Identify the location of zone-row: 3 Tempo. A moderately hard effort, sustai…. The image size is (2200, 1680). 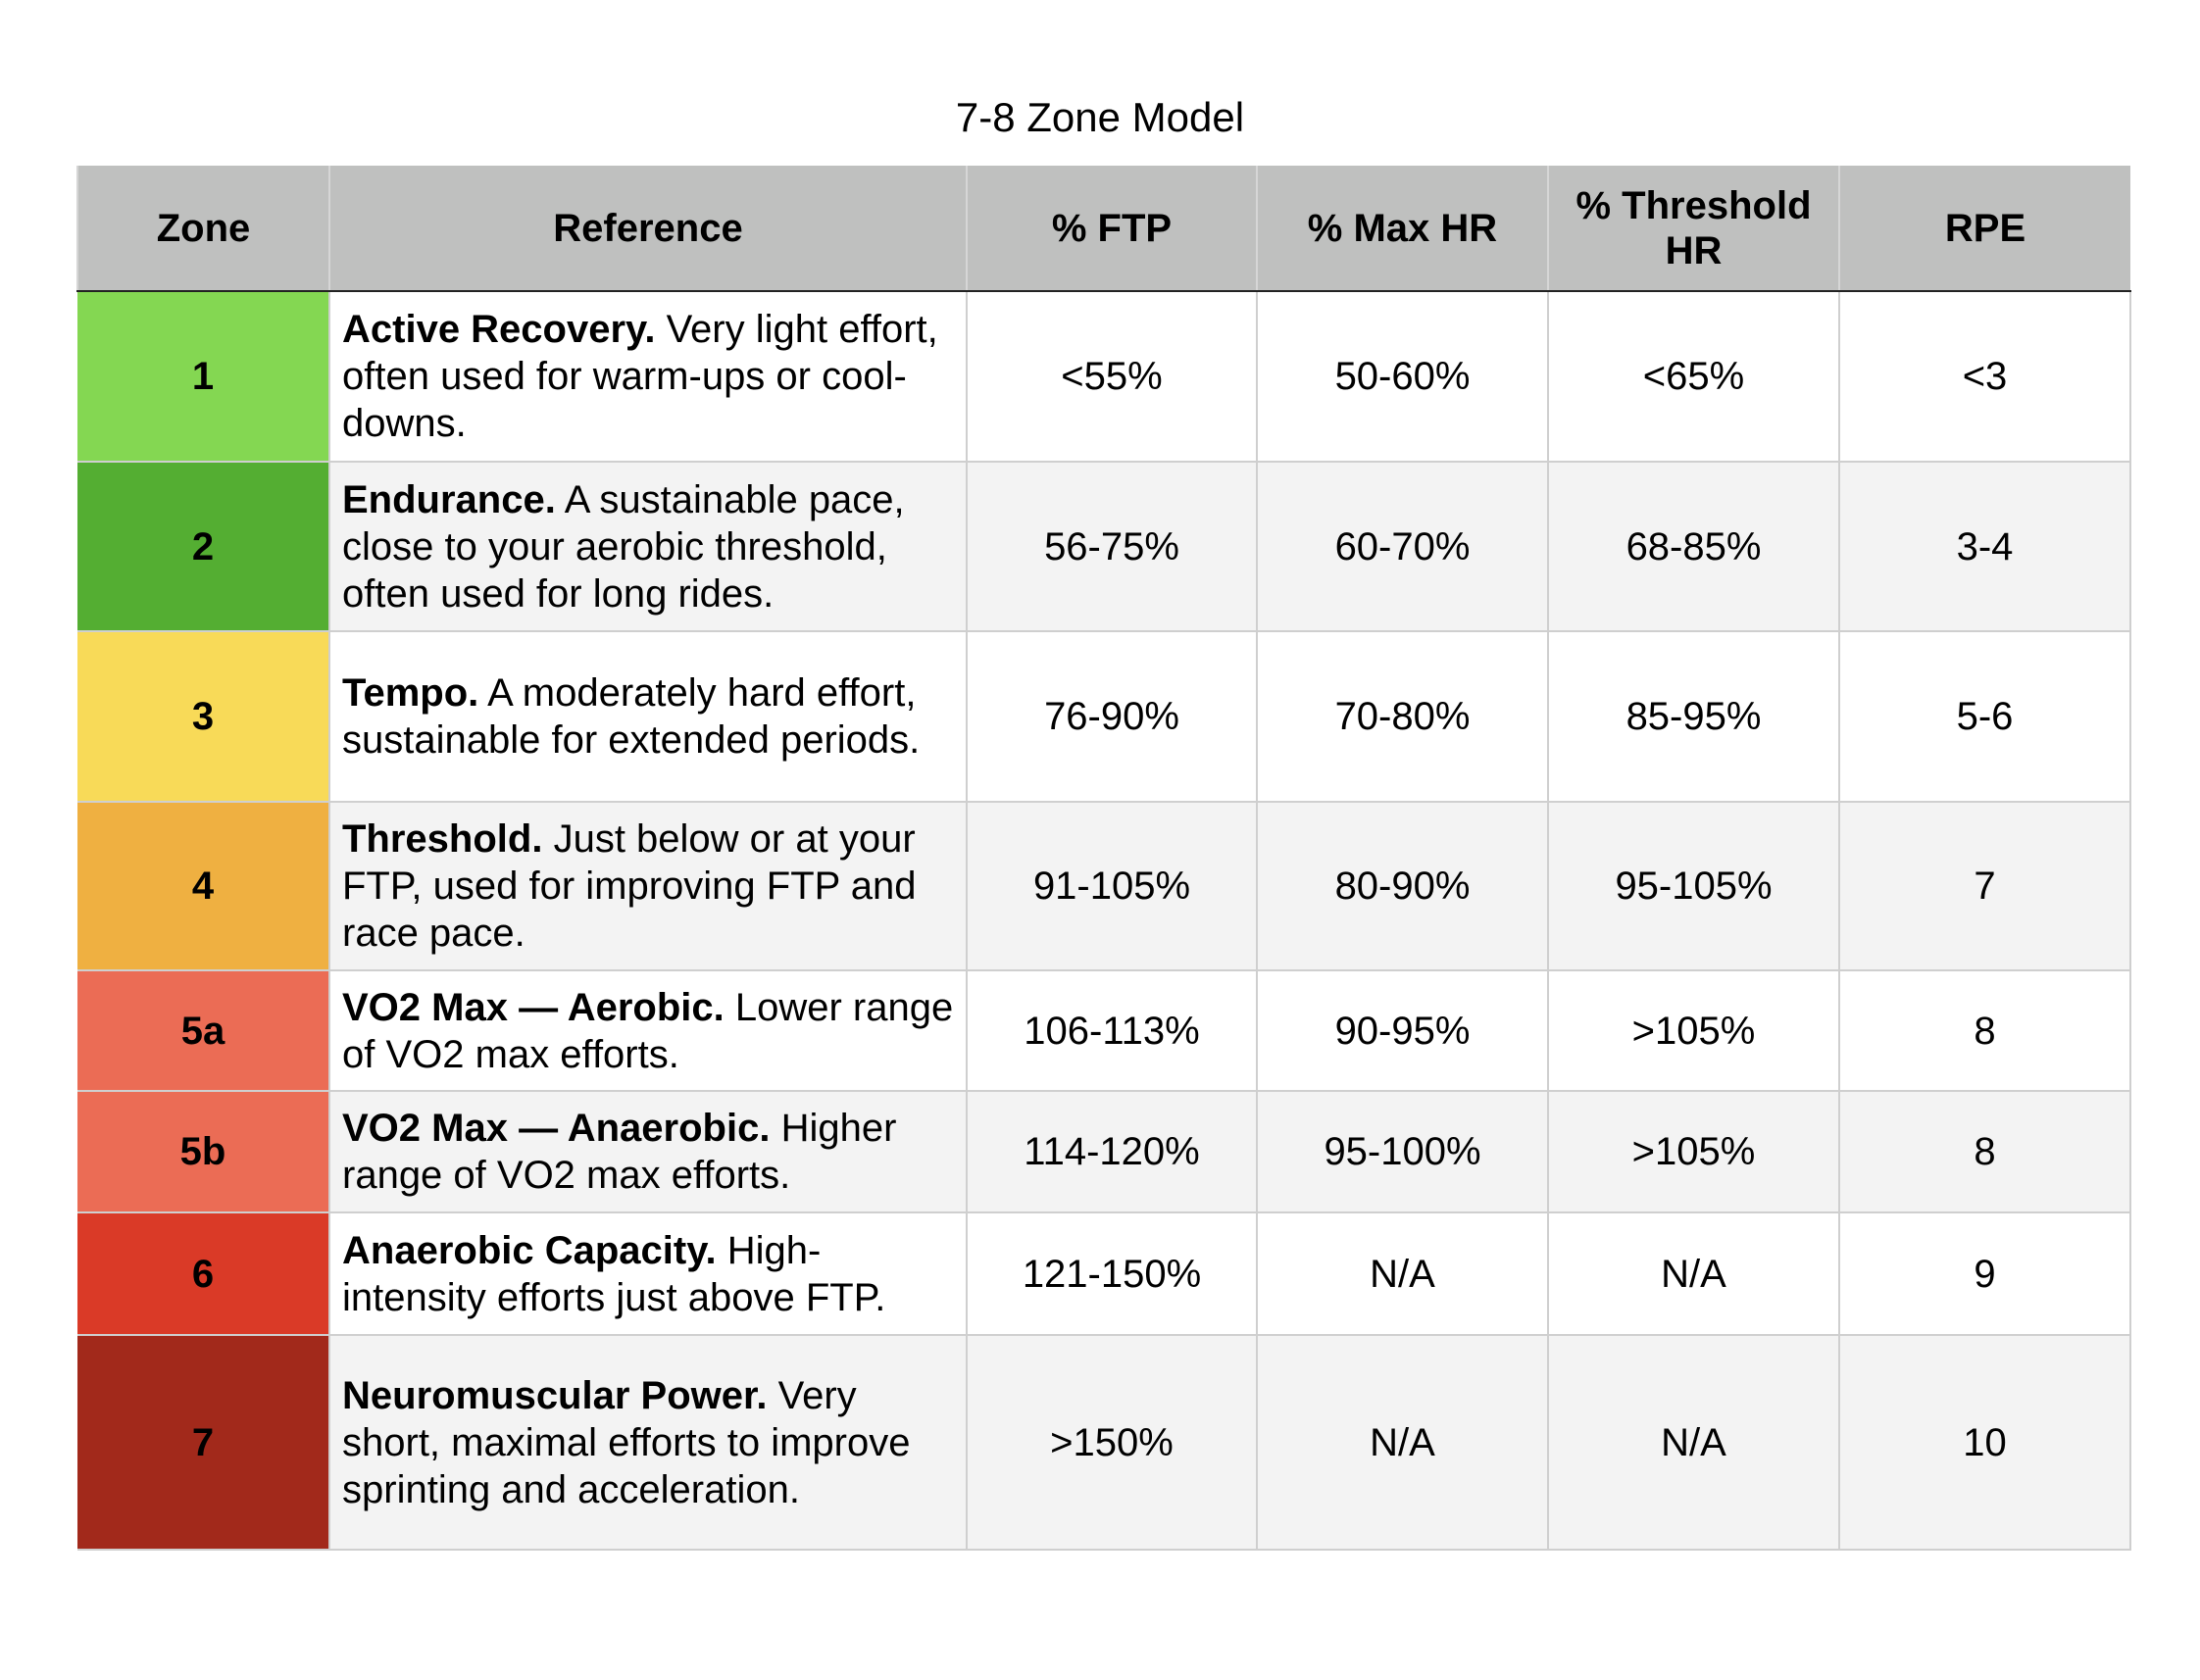
(1104, 716).